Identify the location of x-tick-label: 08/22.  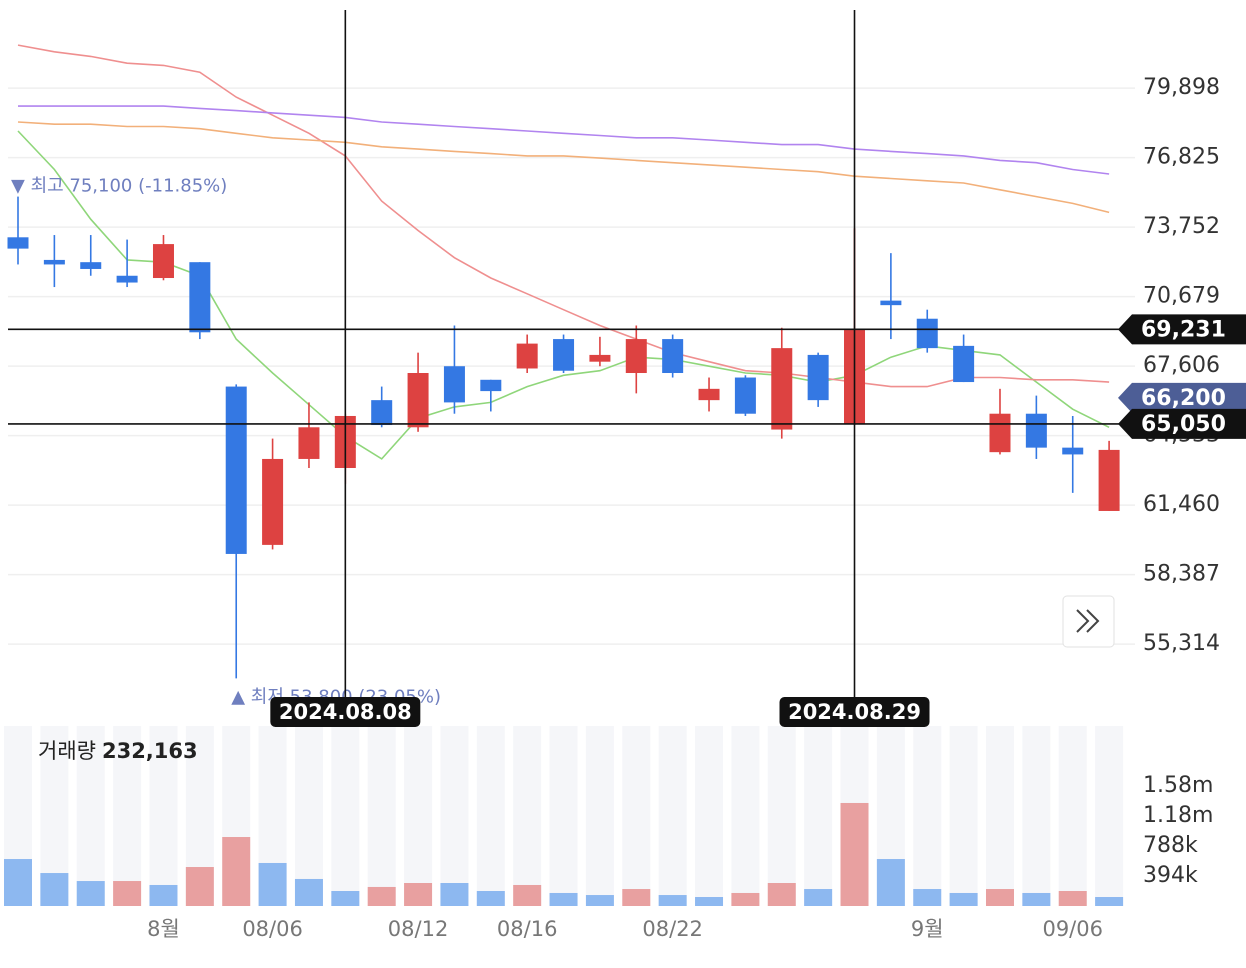
(672, 929).